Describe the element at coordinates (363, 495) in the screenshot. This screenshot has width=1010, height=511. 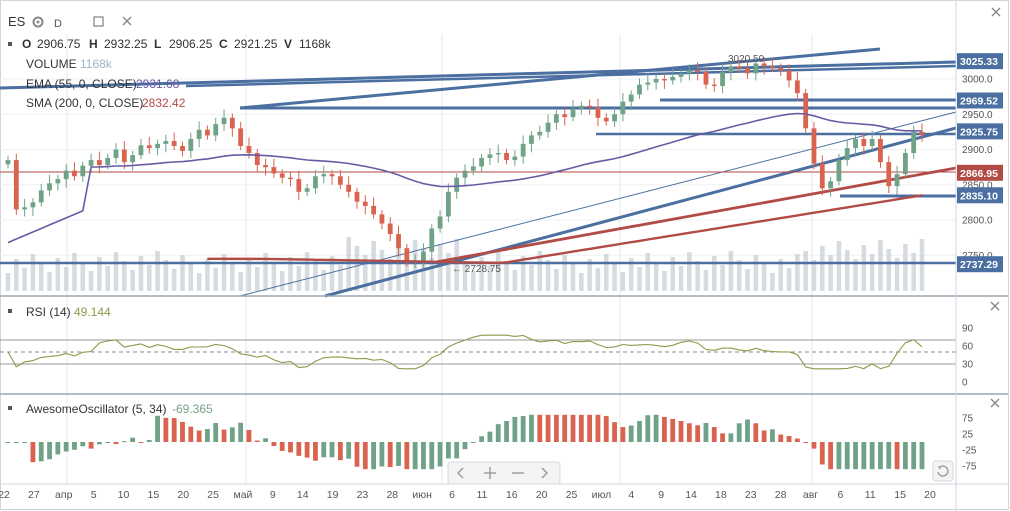
I see `time-tick-label: 23` at that location.